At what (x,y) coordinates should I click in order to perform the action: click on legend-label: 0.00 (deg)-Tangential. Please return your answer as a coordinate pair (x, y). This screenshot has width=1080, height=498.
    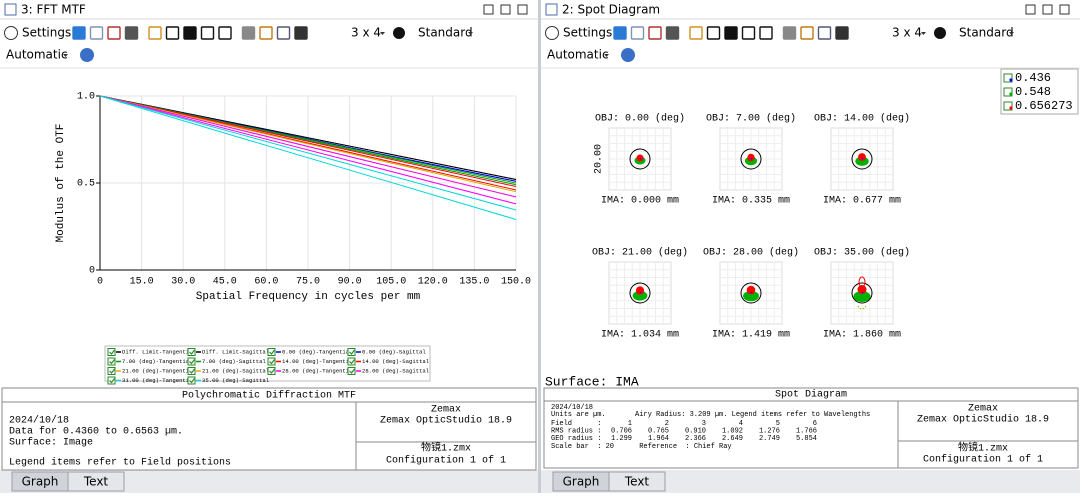
    Looking at the image, I should click on (317, 351).